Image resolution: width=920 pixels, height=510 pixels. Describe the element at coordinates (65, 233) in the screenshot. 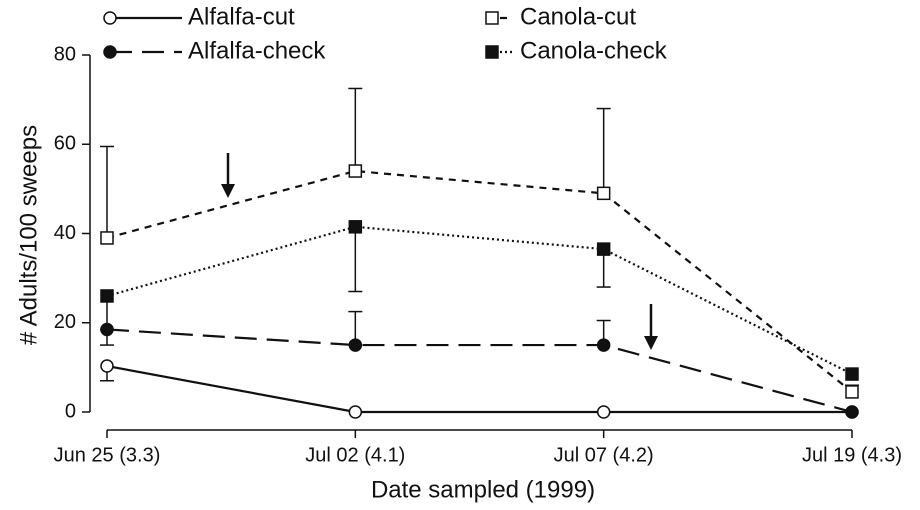

I see `y-tick-label: 40` at that location.